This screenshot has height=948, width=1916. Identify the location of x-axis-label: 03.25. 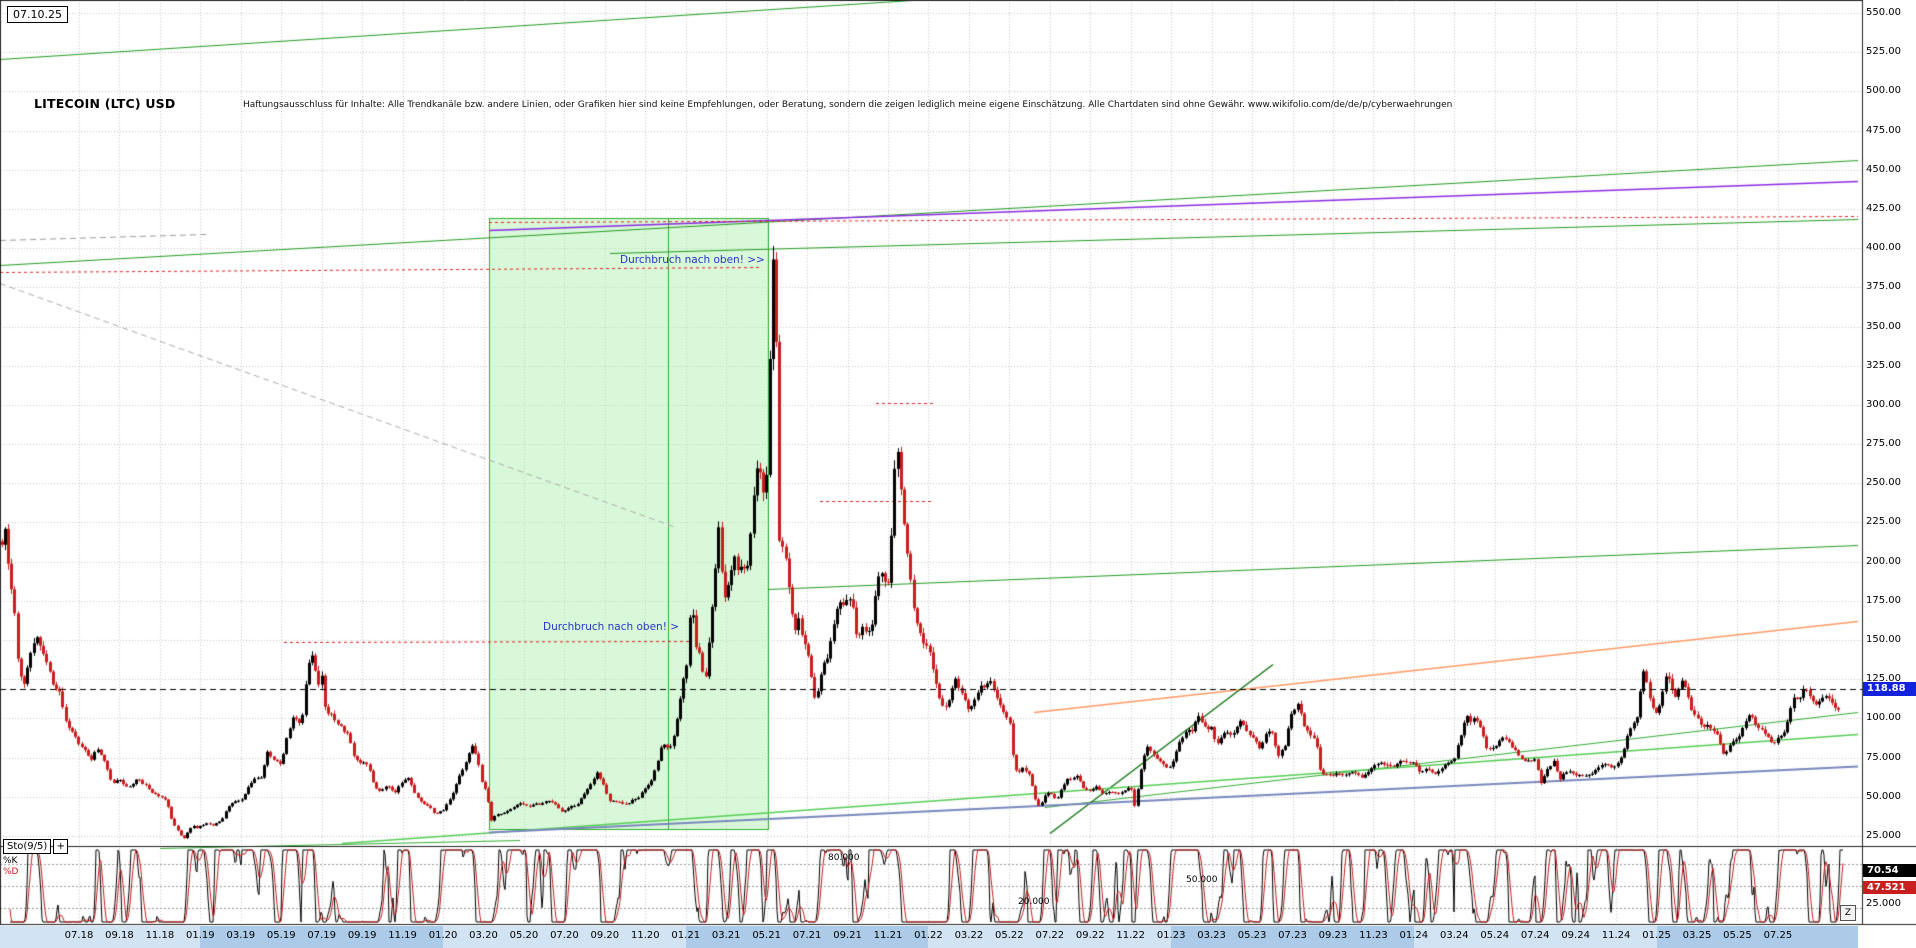
(1697, 935).